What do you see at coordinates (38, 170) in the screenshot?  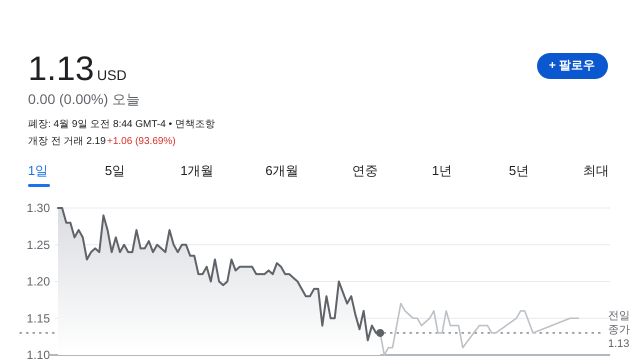 I see `text: 1일` at bounding box center [38, 170].